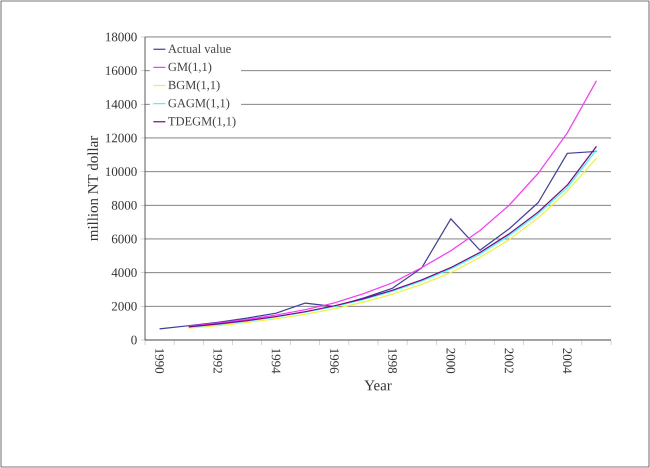  Describe the element at coordinates (124, 273) in the screenshot. I see `y-tick-label: 4000` at that location.